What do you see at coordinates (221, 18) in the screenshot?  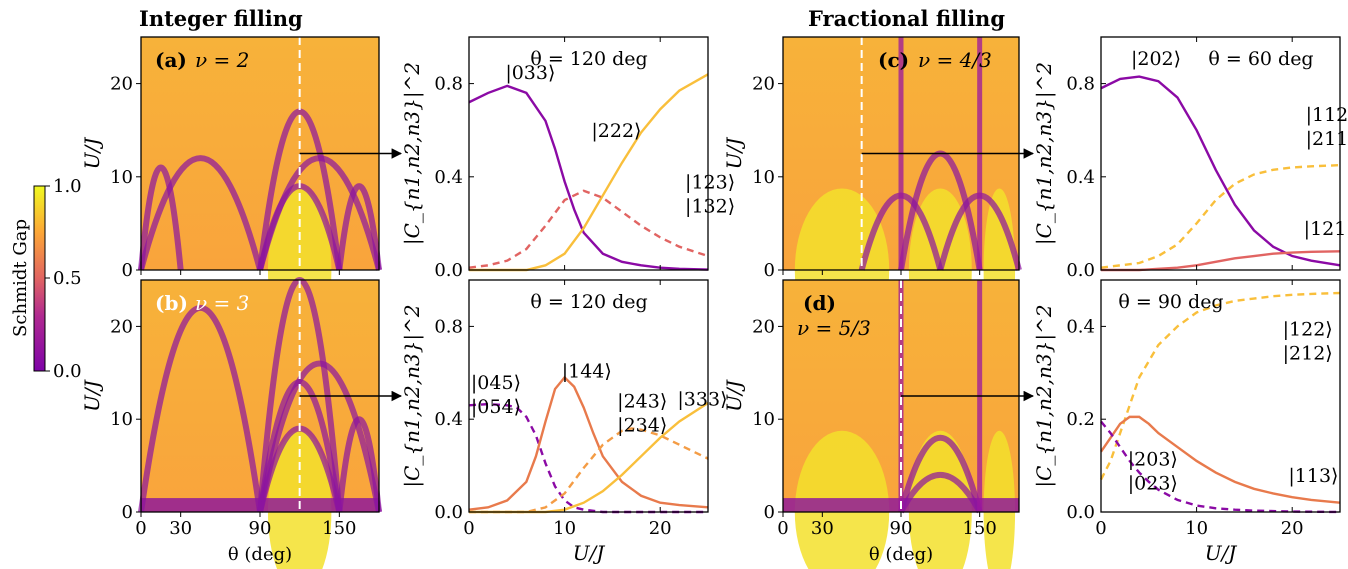 I see `heading-integer-filling: Integer filling` at bounding box center [221, 18].